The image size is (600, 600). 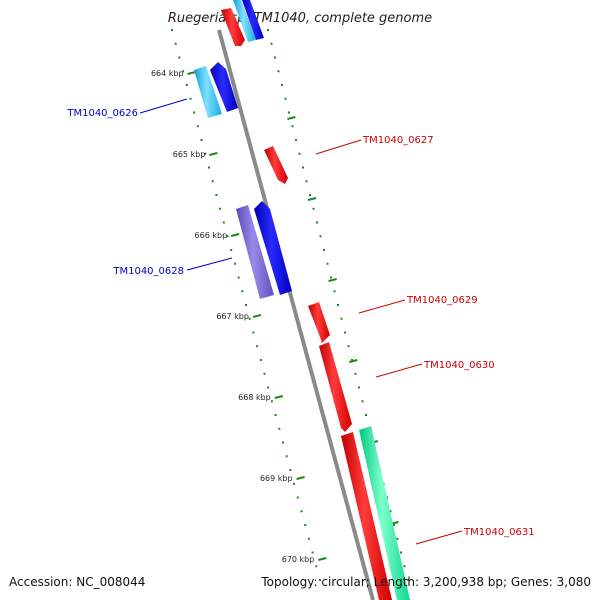 What do you see at coordinates (77, 582) in the screenshot?
I see `accession-text: Accession: NC_008044` at bounding box center [77, 582].